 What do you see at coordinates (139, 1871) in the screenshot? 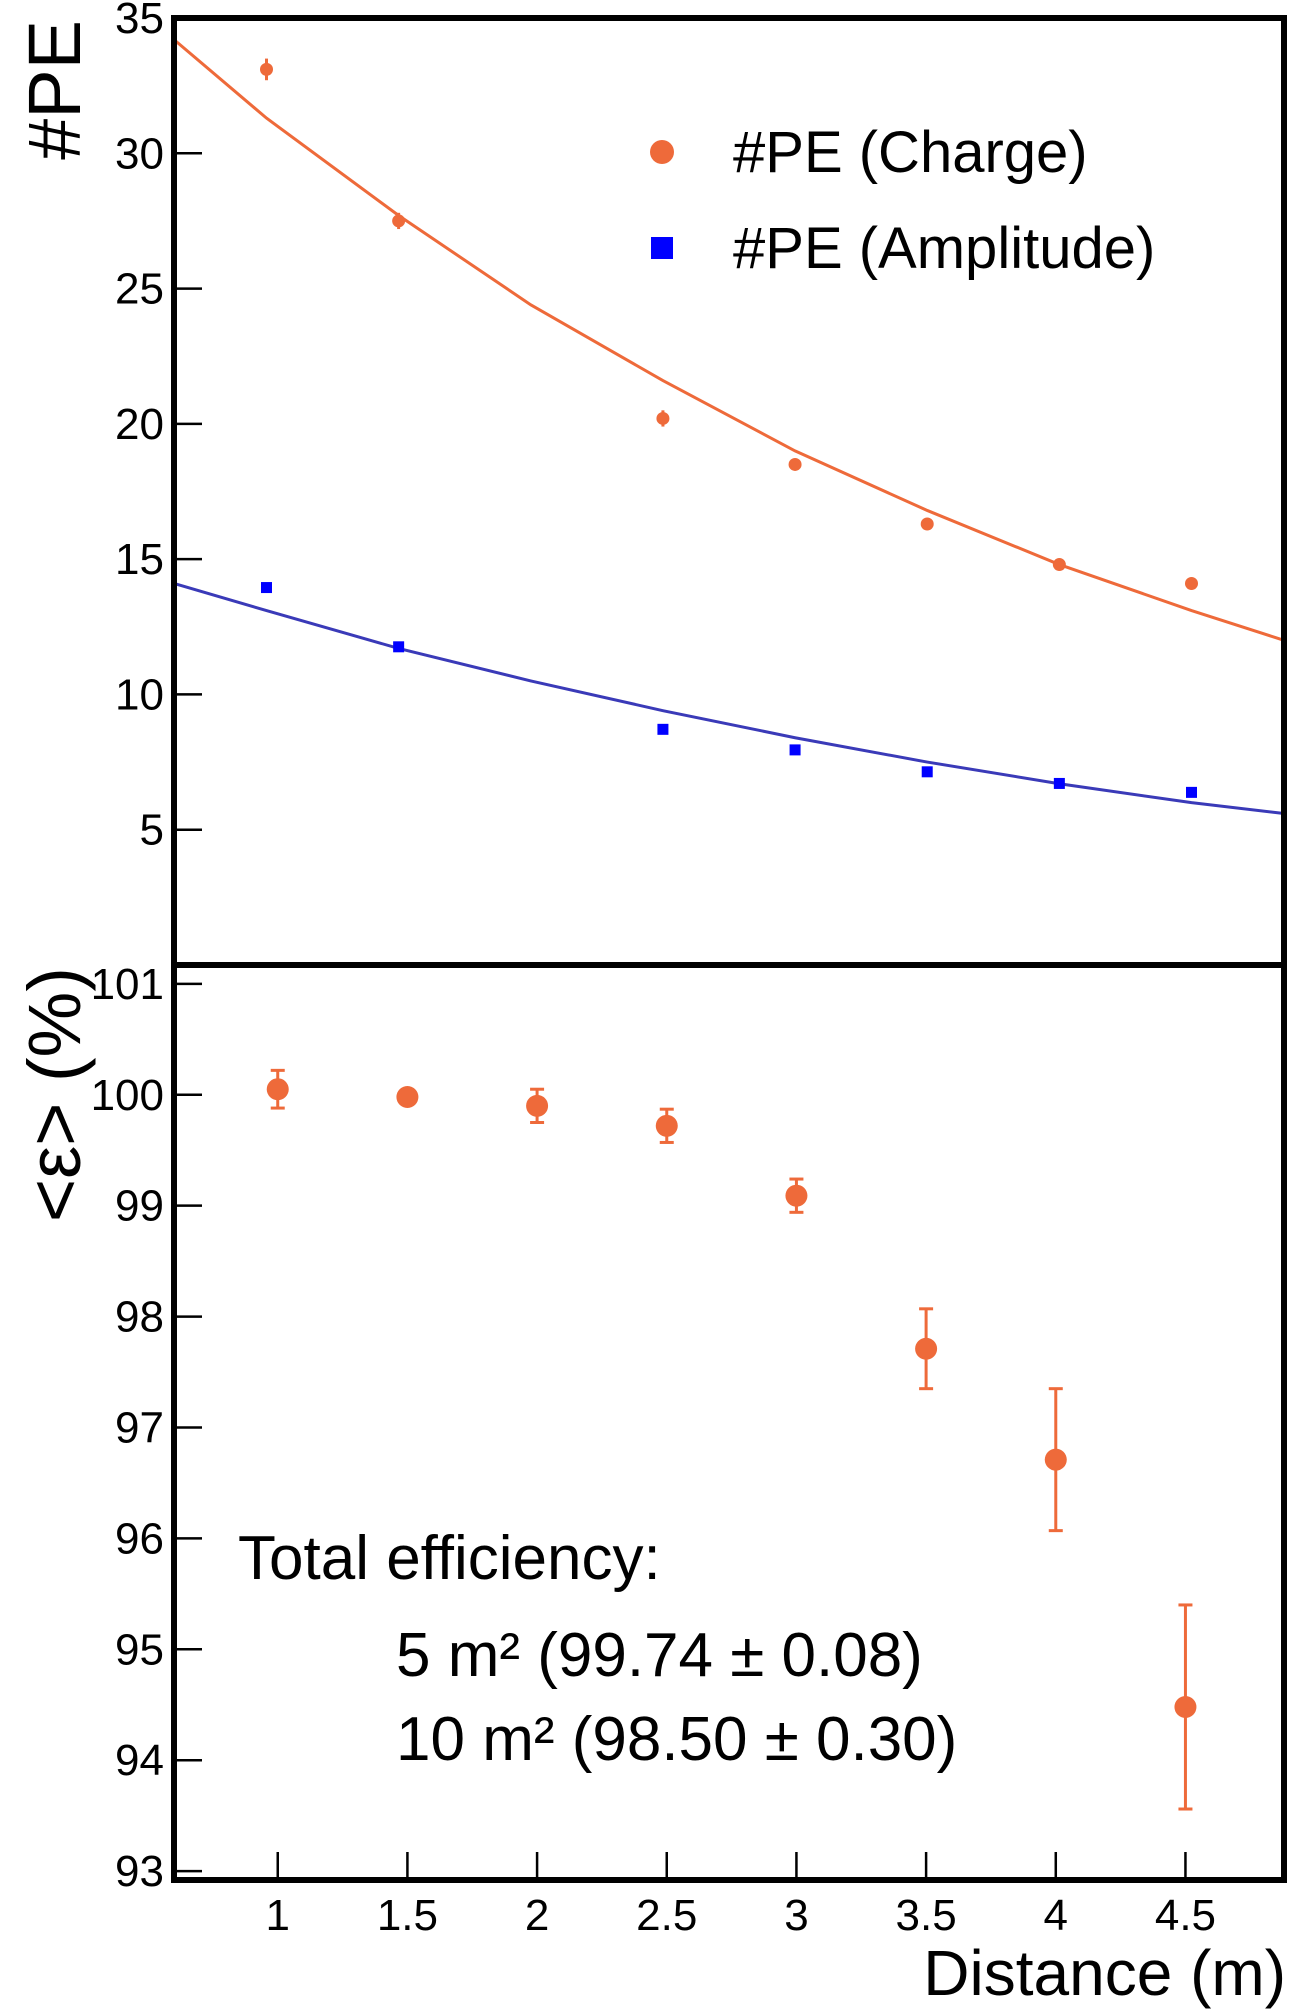
I see `y-tick-label: 93` at bounding box center [139, 1871].